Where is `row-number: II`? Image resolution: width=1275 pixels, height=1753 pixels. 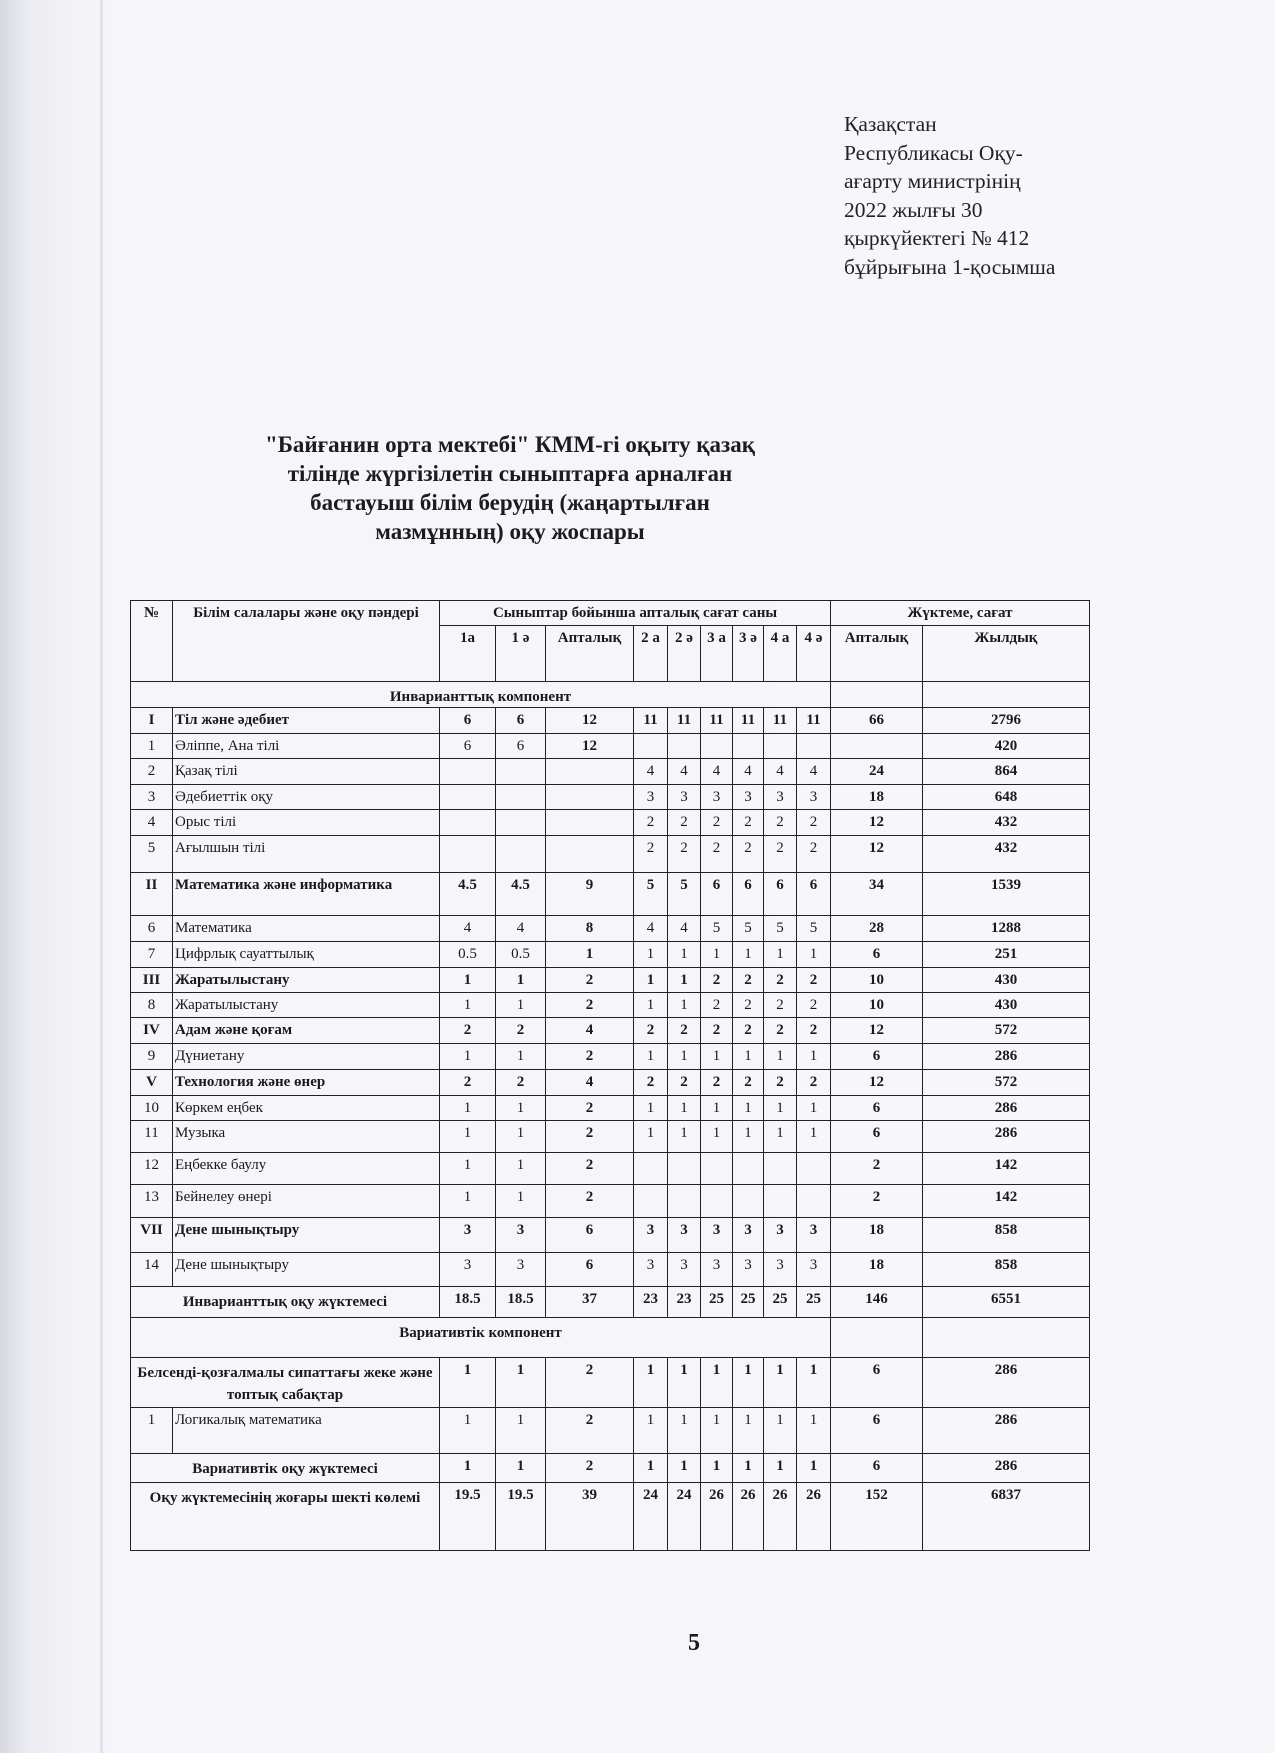
row-number: II is located at coordinates (151, 894).